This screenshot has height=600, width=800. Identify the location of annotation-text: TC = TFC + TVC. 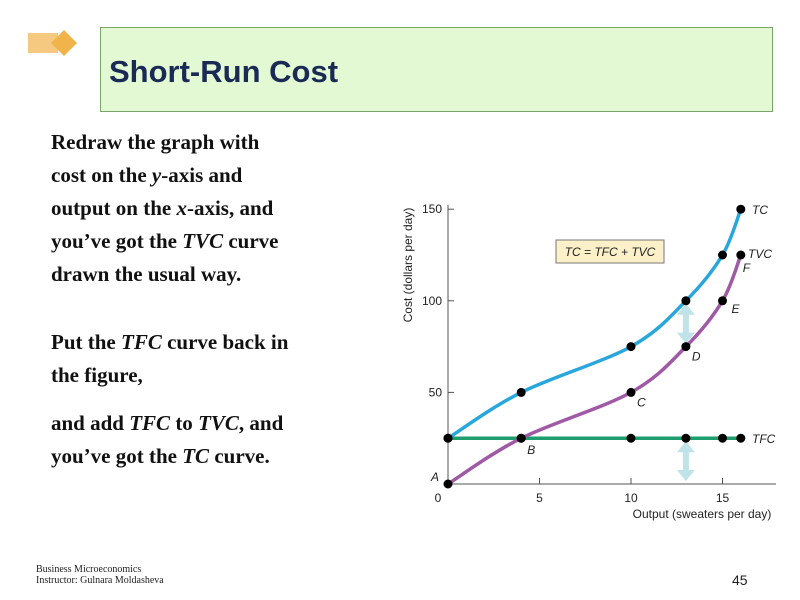
(610, 252).